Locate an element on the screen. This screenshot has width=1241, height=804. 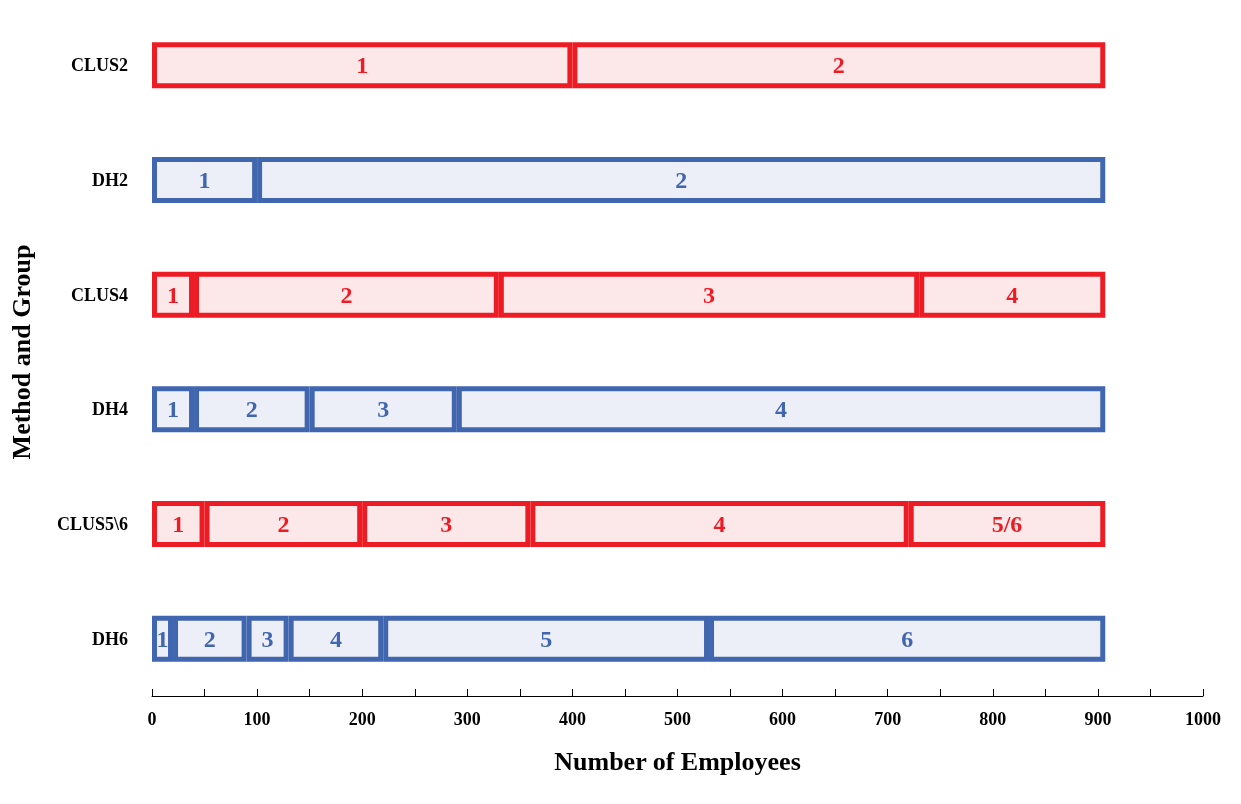
x-tick-label: 400 is located at coordinates (572, 719).